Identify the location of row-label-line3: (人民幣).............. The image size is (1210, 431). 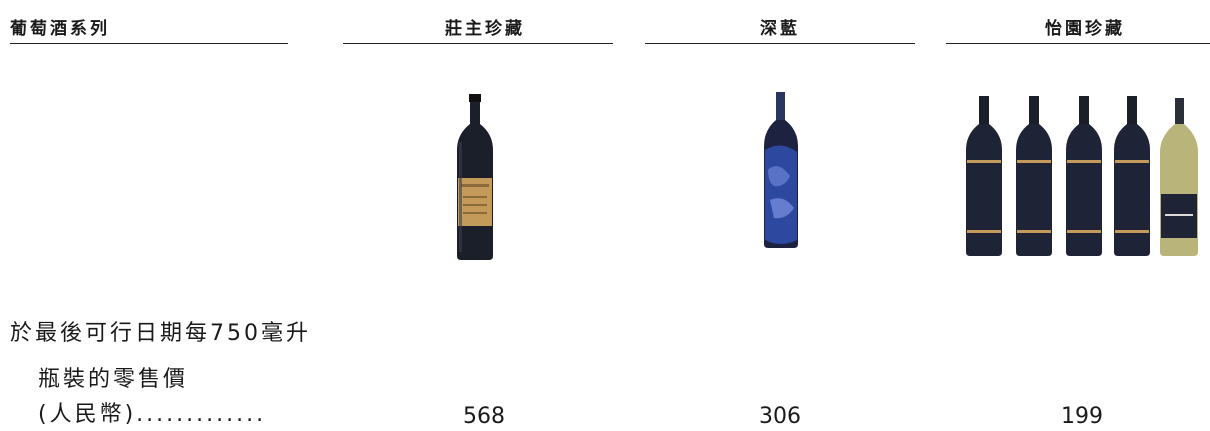
(152, 414).